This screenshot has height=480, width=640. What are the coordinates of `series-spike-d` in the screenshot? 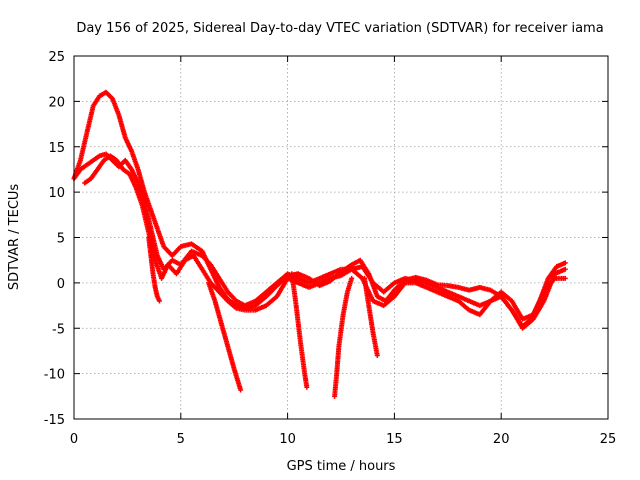 It's located at (343, 337).